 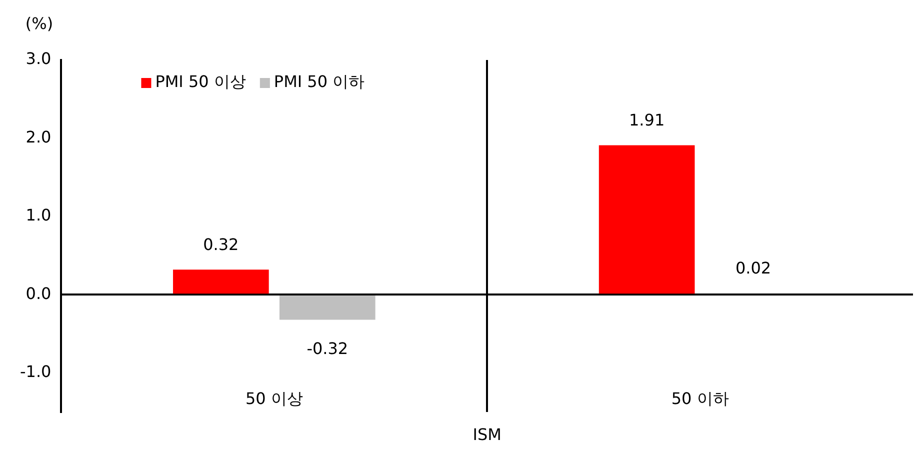 I want to click on data-label: 0.32, so click(x=221, y=244).